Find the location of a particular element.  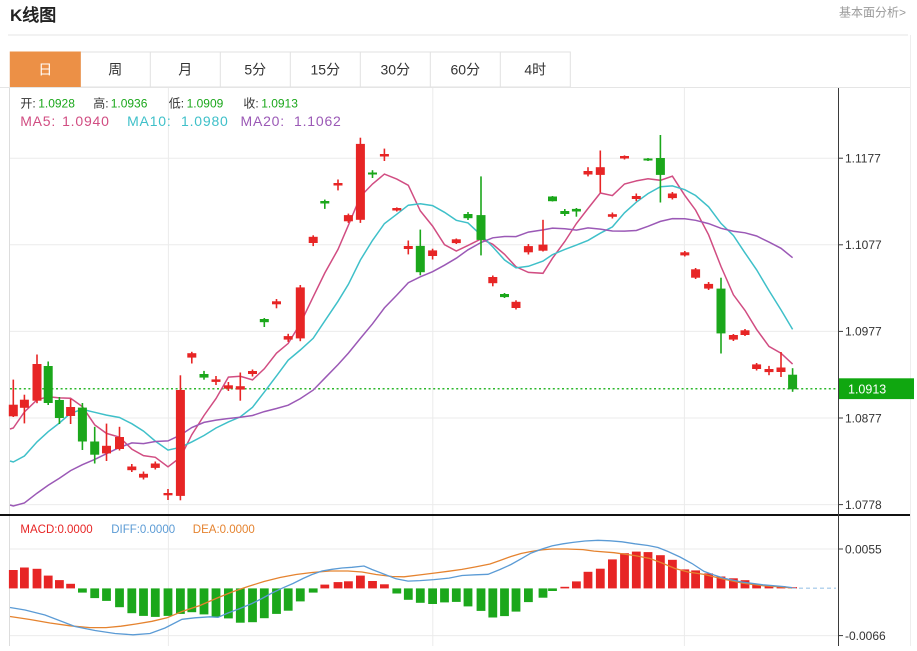

svg-text: 日 is located at coordinates (45, 70).